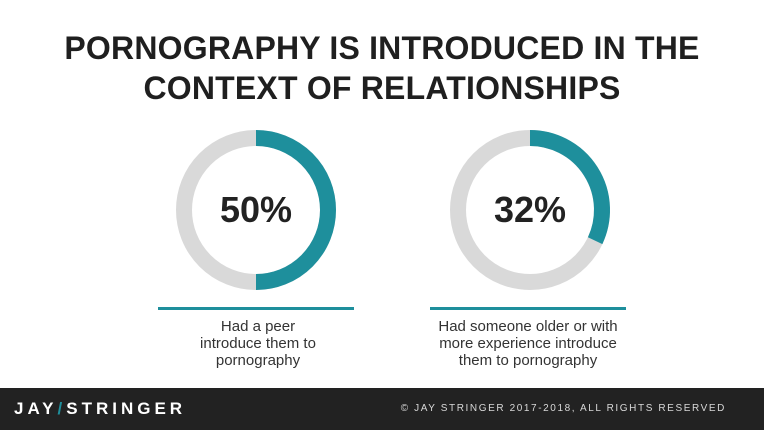  What do you see at coordinates (295, 210) in the screenshot?
I see `donut-arc-peer` at bounding box center [295, 210].